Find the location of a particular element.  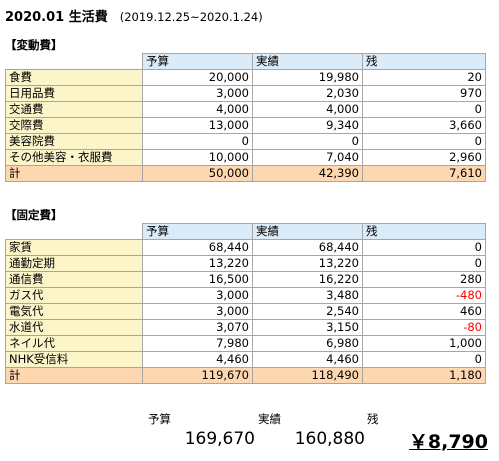

category-cell: 家賃 is located at coordinates (74, 247).